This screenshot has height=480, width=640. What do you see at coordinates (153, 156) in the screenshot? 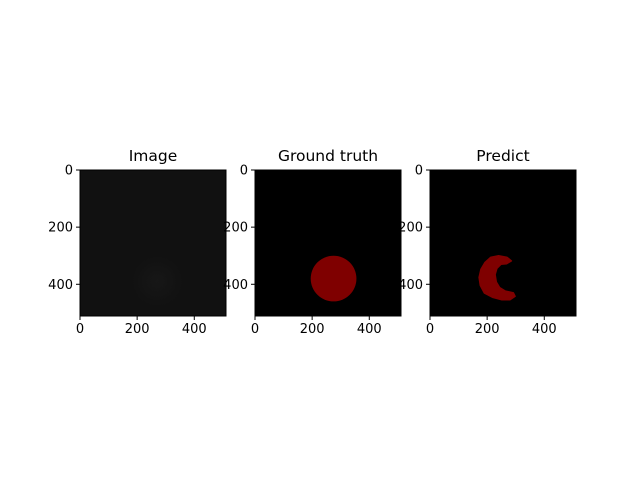
I see `panel-title: Image` at bounding box center [153, 156].